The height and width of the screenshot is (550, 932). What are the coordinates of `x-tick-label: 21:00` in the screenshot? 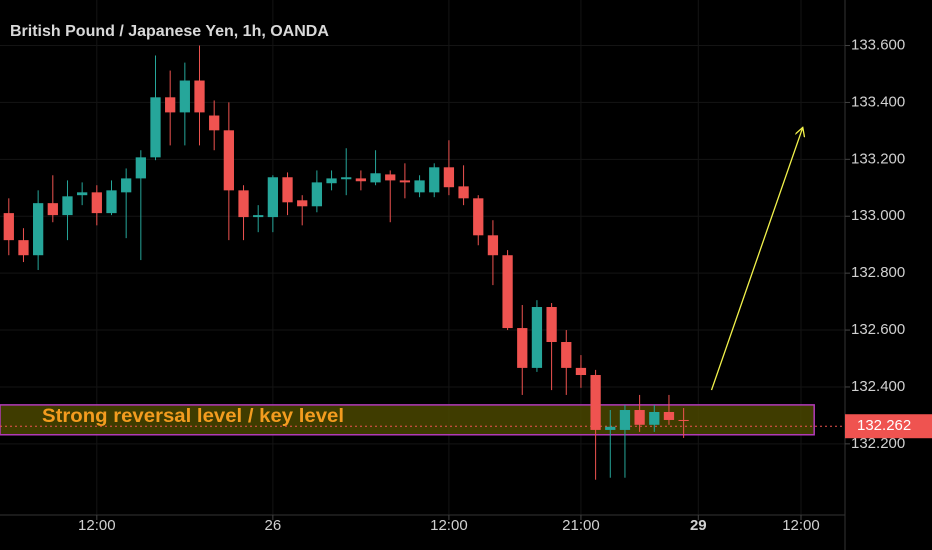 It's located at (581, 525).